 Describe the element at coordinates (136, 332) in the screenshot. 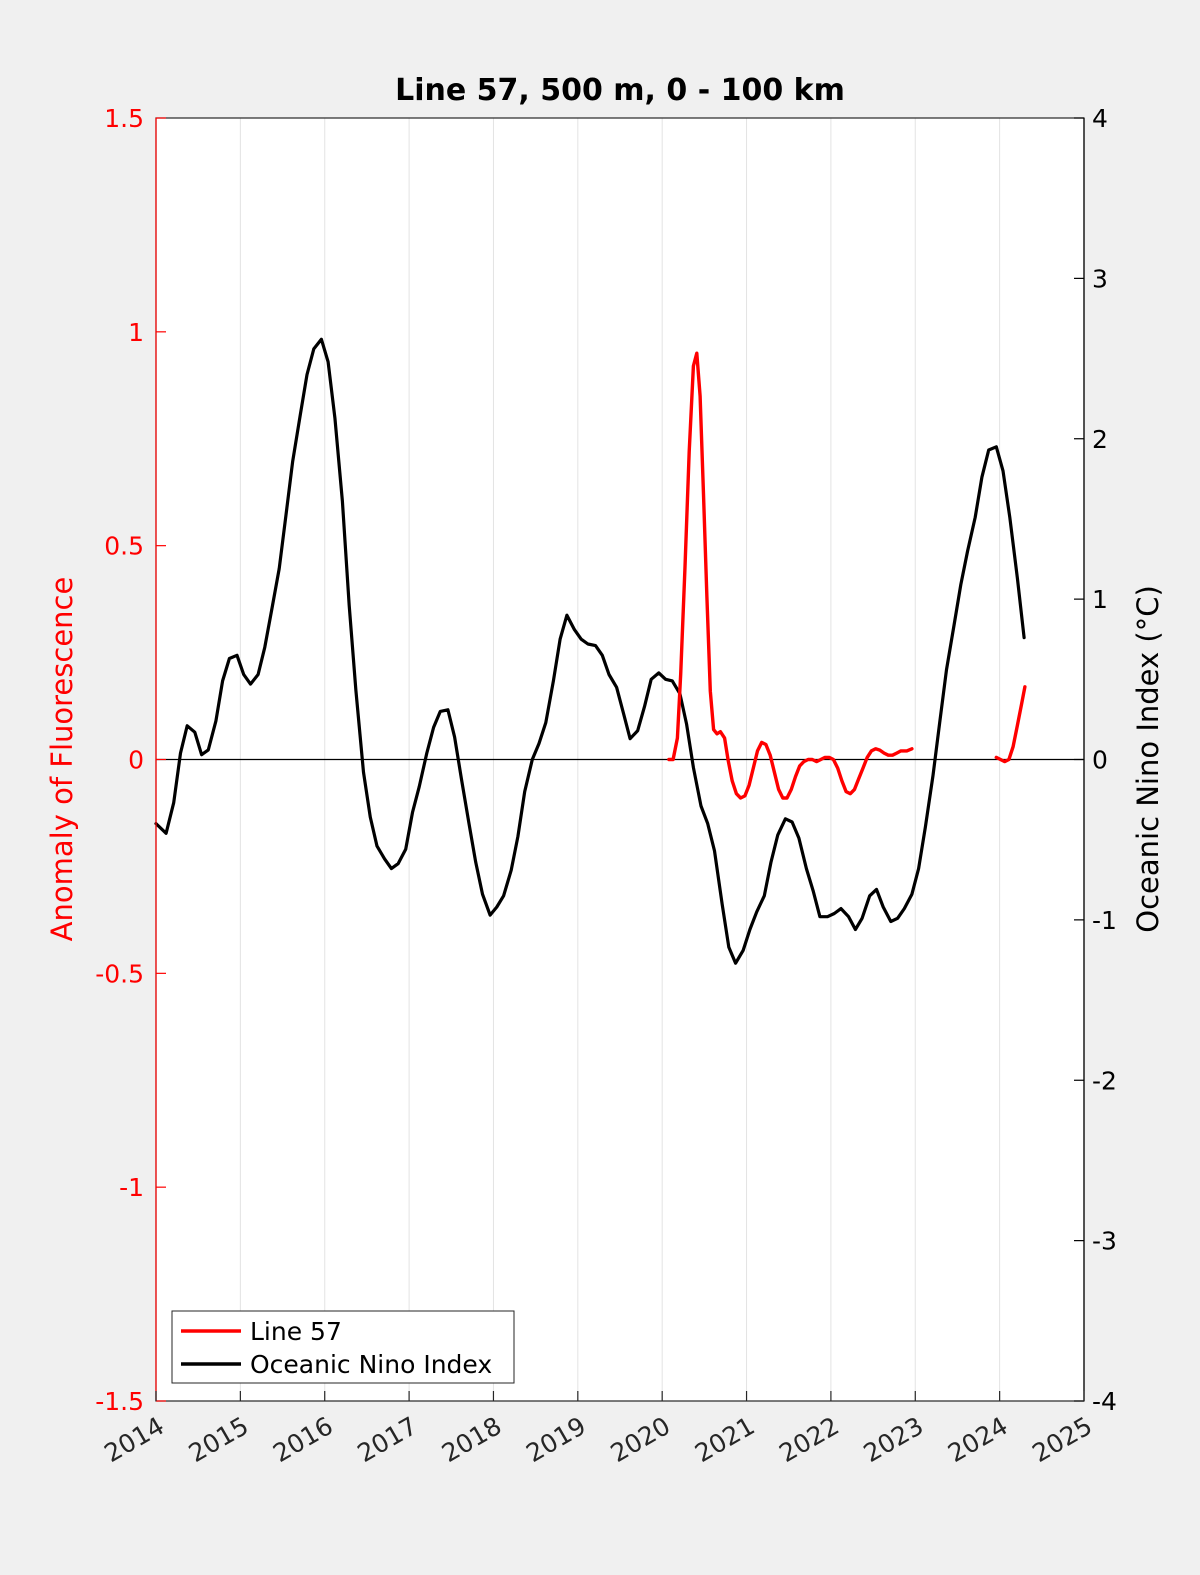

I see `left-tick-label-1: 1` at that location.